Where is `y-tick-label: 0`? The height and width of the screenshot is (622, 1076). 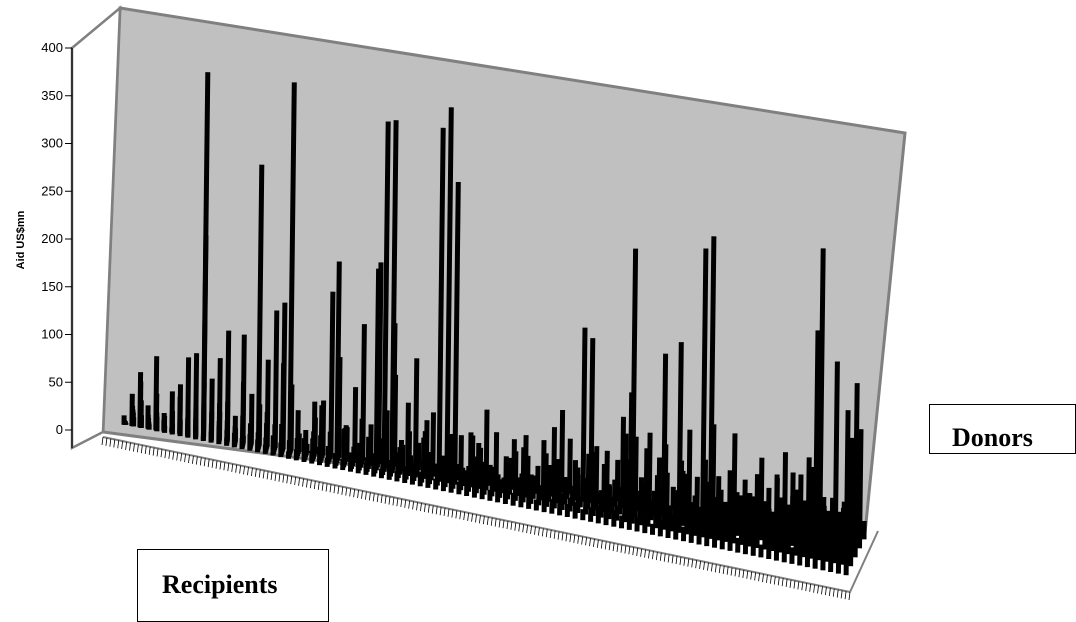
y-tick-label: 0 is located at coordinates (59, 429).